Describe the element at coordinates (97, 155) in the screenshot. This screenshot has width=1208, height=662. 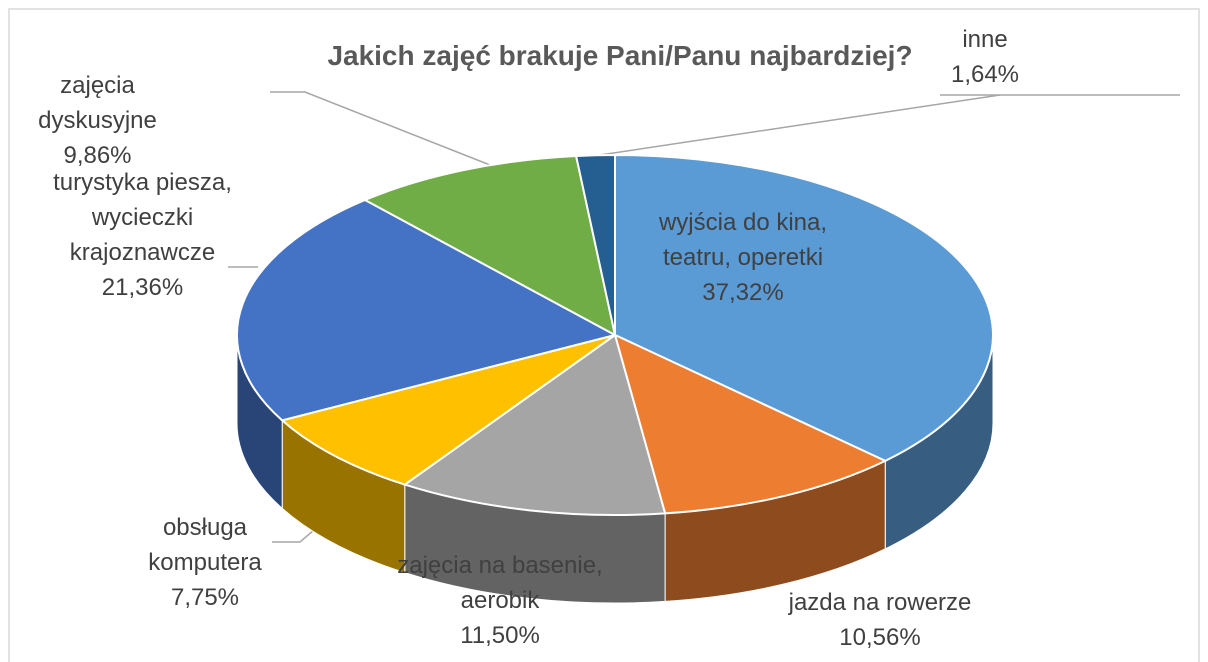
I see `value-label: 9,86%` at that location.